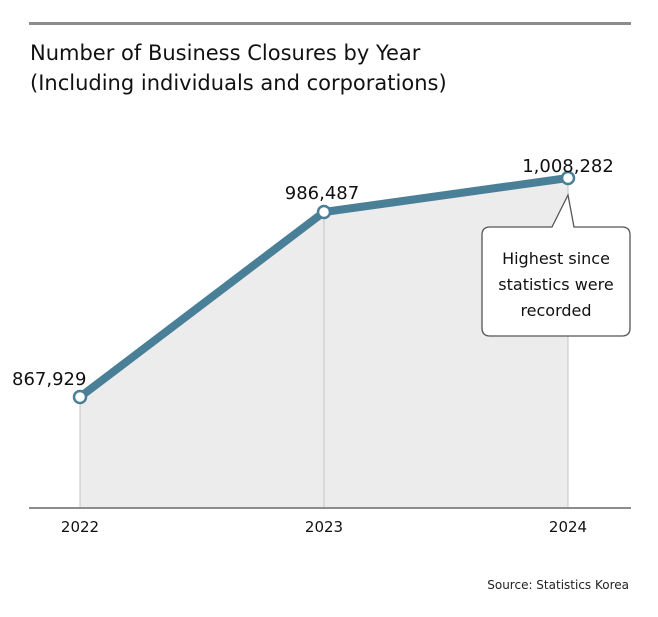  What do you see at coordinates (322, 193) in the screenshot?
I see `data-label-2023: 986,487` at bounding box center [322, 193].